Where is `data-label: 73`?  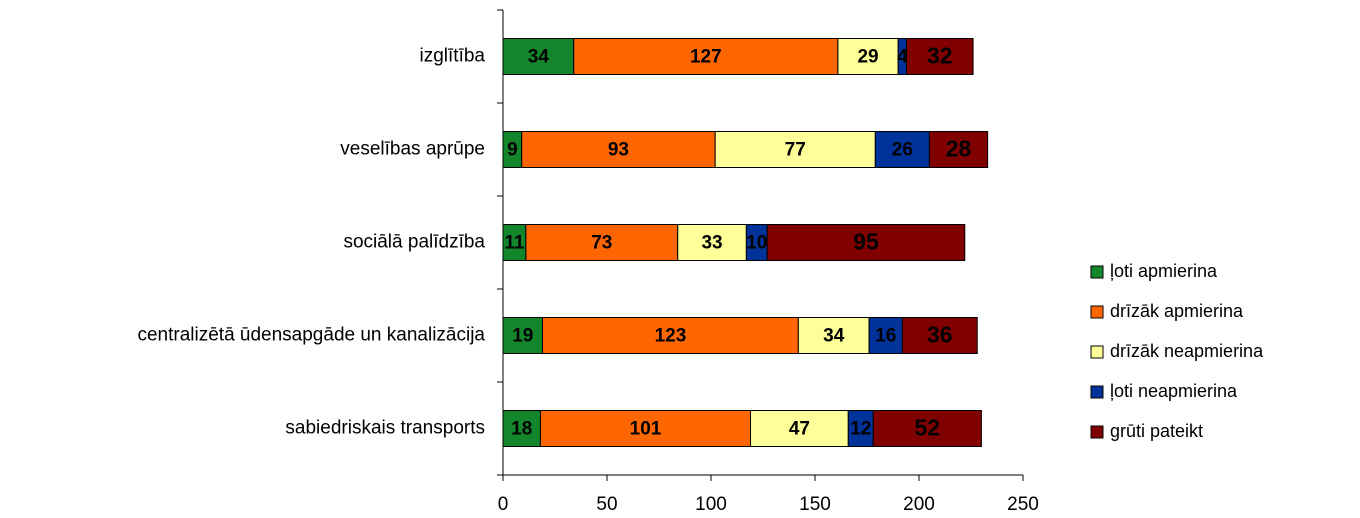 data-label: 73 is located at coordinates (601, 243).